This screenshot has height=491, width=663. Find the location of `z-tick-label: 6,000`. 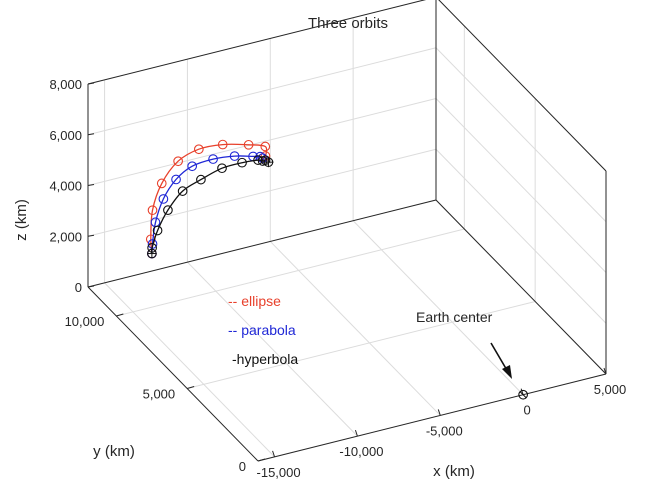

z-tick-label: 6,000 is located at coordinates (65, 135).